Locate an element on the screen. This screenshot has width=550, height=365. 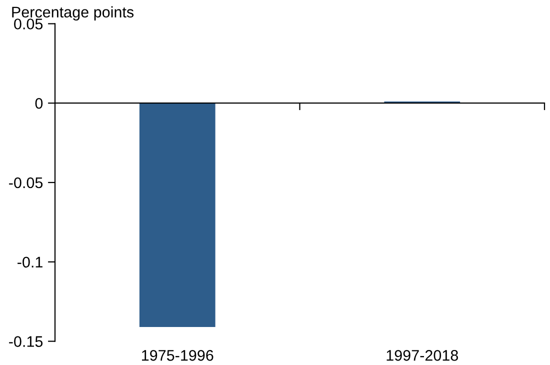
x-tick-label: 1997-2018 is located at coordinates (422, 355).